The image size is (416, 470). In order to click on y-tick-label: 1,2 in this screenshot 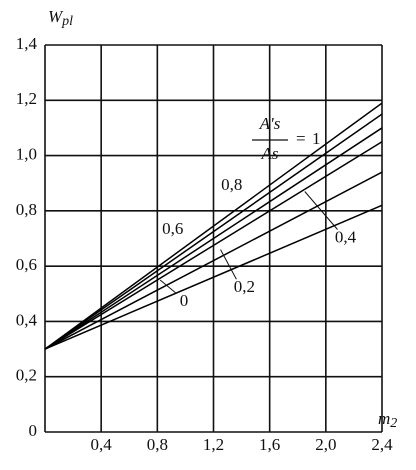, I will do `click(26, 98)`.